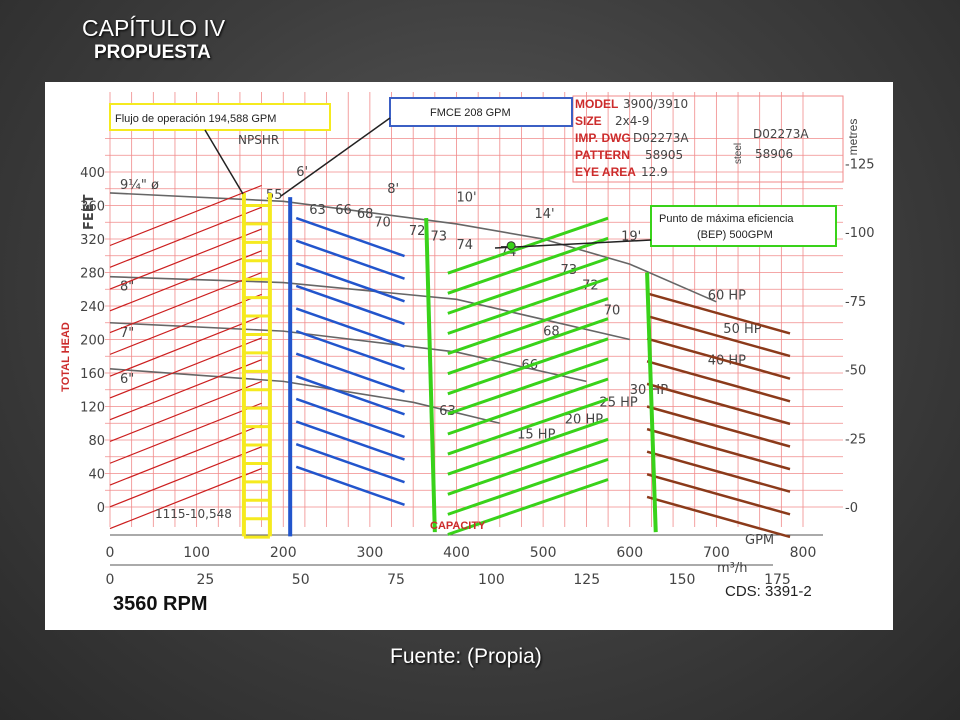  I want to click on impeller-label: 6", so click(127, 379).